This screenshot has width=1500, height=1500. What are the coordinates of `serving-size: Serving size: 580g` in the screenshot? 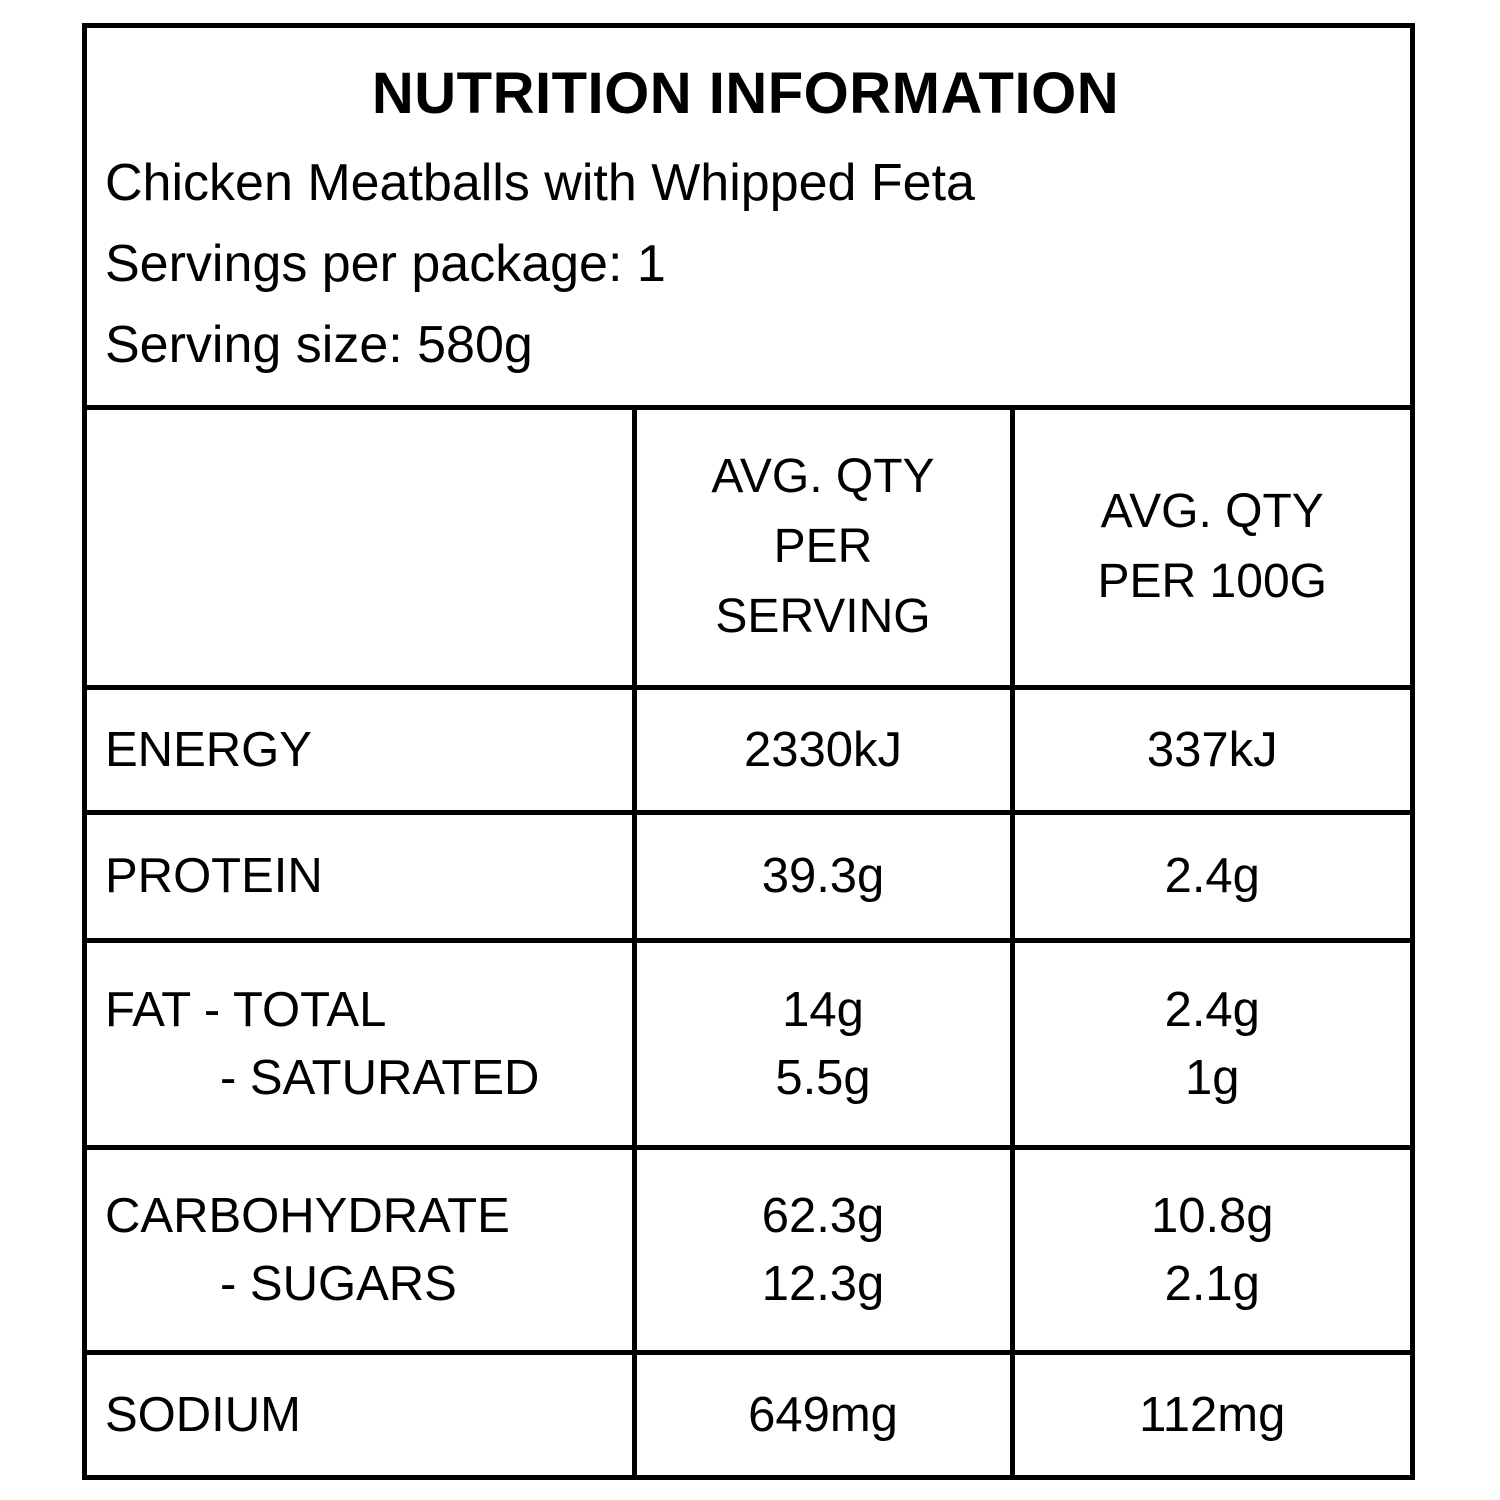 It's located at (319, 344).